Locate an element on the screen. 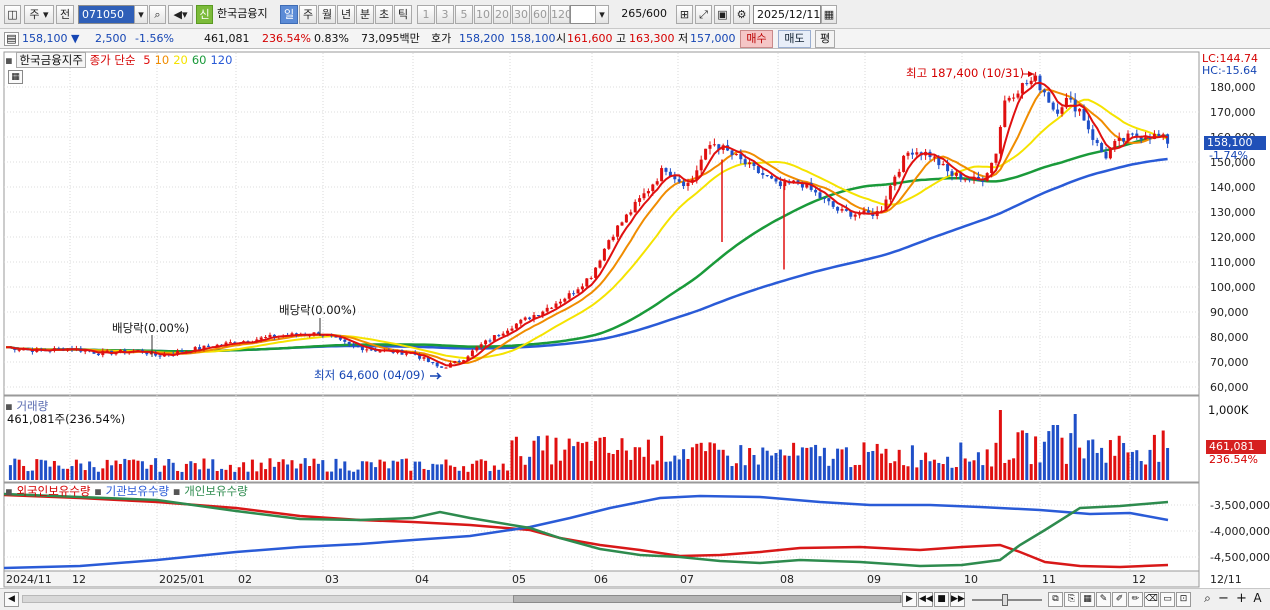  interval-tab: 30 is located at coordinates (521, 14).